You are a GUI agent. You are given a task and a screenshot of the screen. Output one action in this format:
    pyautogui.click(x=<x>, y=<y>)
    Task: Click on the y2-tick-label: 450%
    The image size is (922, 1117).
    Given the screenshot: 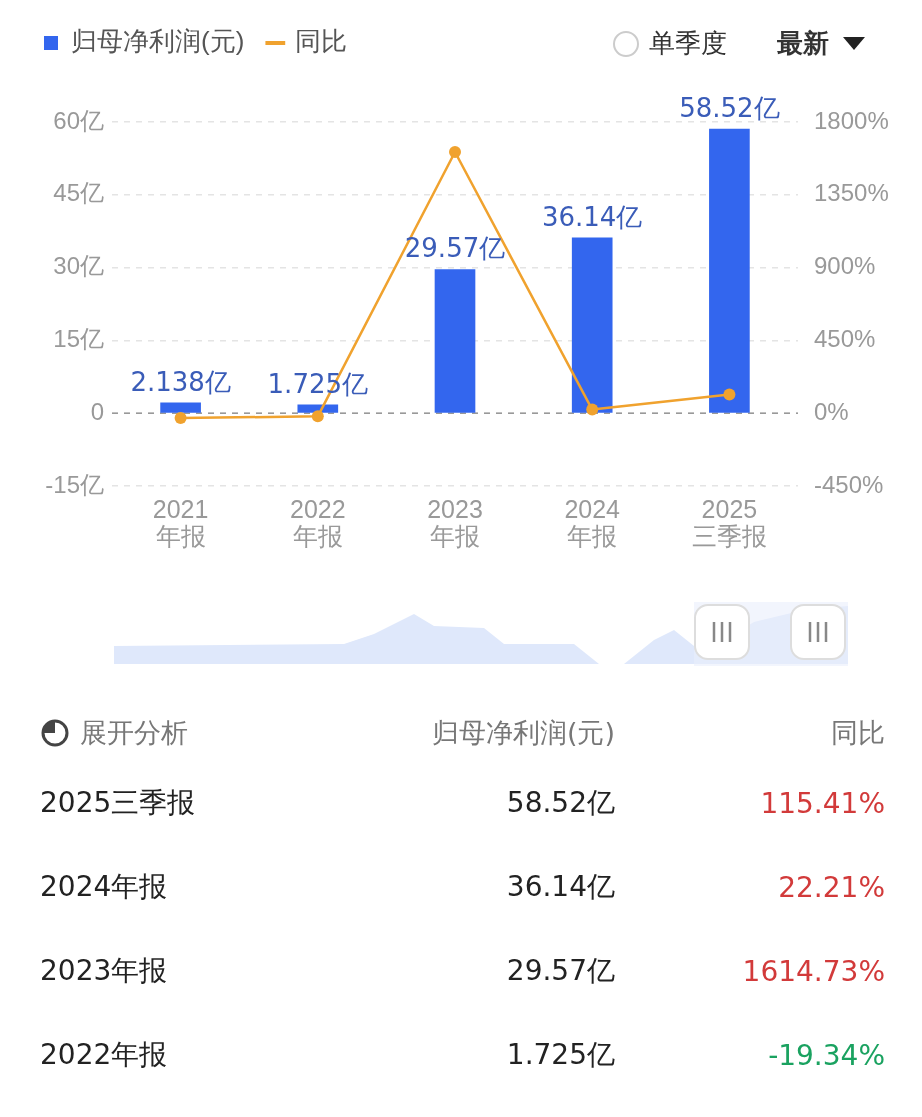 What is the action you would take?
    pyautogui.click(x=845, y=339)
    